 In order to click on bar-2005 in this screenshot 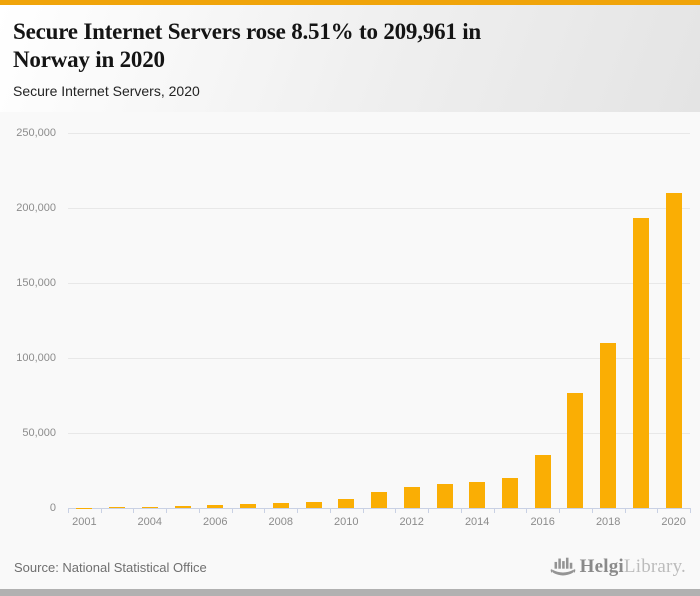, I will do `click(182, 507)`.